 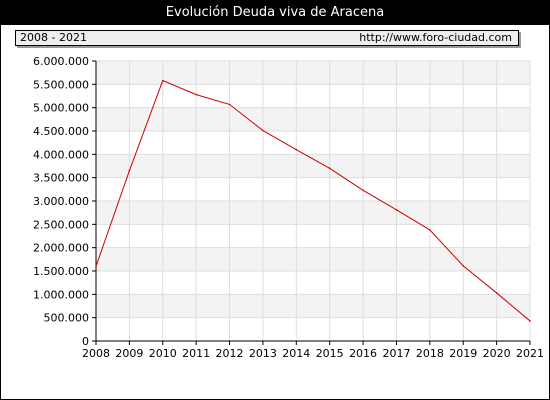 I want to click on x-tick-label: 2020, so click(x=497, y=353).